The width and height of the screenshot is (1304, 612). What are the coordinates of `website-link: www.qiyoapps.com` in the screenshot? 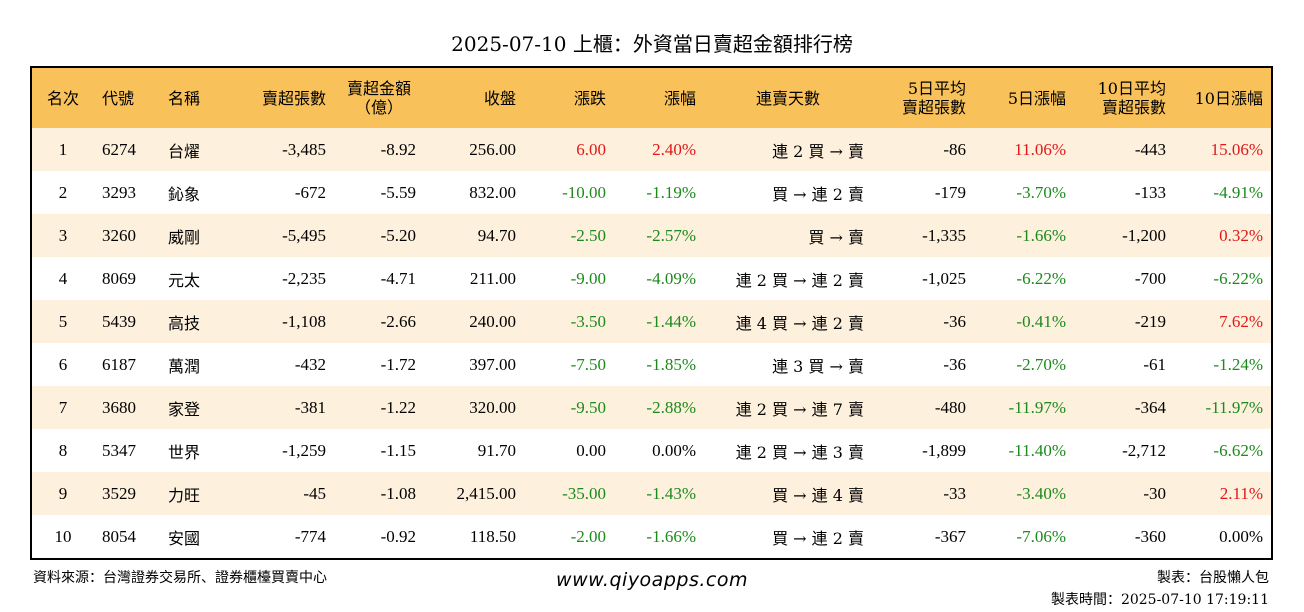 It's located at (652, 580).